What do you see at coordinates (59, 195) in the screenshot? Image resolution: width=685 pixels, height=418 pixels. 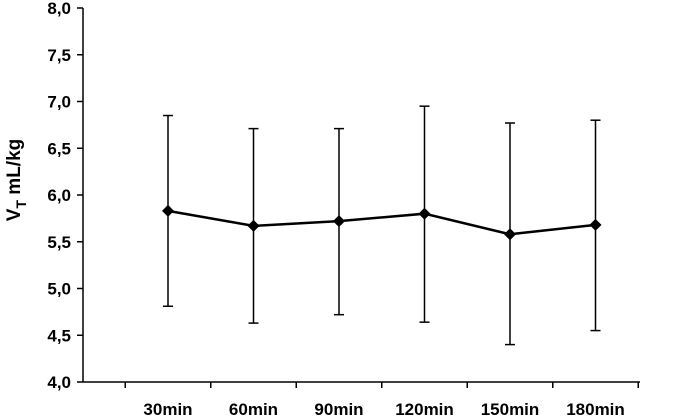 I see `y-tick-label: 6,0` at bounding box center [59, 195].